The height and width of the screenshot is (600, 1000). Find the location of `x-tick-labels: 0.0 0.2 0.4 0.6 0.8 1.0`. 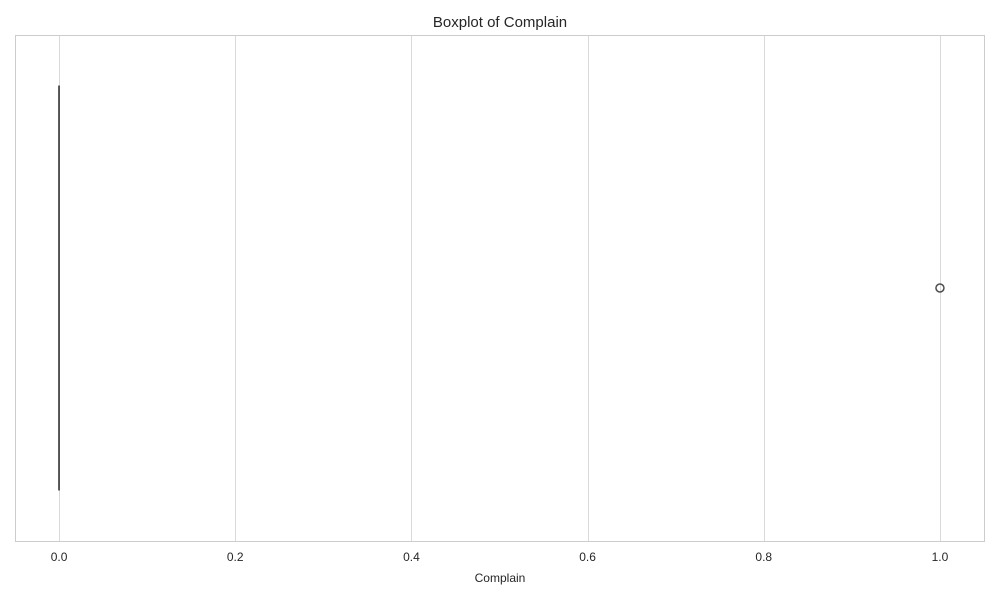

x-tick-labels: 0.0 0.2 0.4 0.6 0.8 1.0 is located at coordinates (500, 557).